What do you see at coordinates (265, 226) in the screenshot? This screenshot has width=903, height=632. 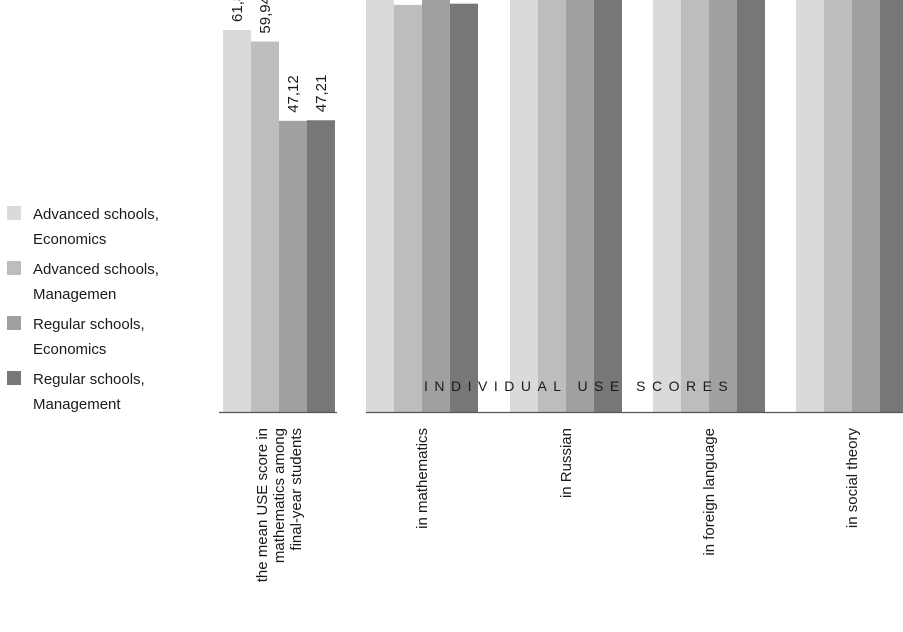 I see `bar-series2-cat1` at bounding box center [265, 226].